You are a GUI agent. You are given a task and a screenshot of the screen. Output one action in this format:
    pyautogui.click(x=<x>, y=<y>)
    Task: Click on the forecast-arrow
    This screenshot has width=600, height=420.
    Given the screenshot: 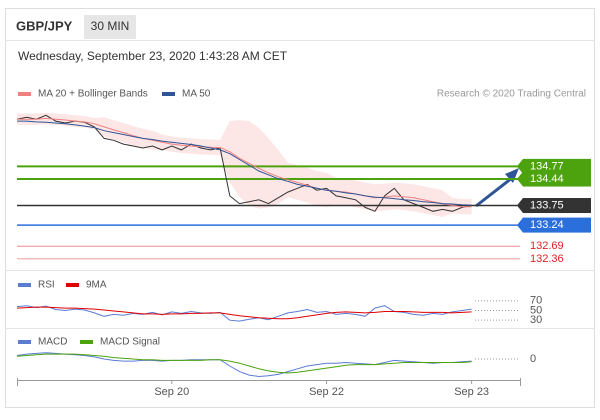 What is the action you would take?
    pyautogui.click(x=494, y=192)
    